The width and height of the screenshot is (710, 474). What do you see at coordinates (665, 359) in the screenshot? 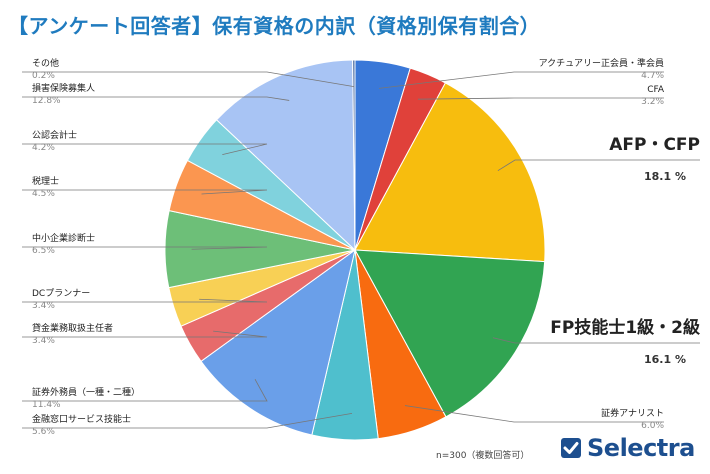
I see `slice-value-label: 16.1 %` at bounding box center [665, 359].